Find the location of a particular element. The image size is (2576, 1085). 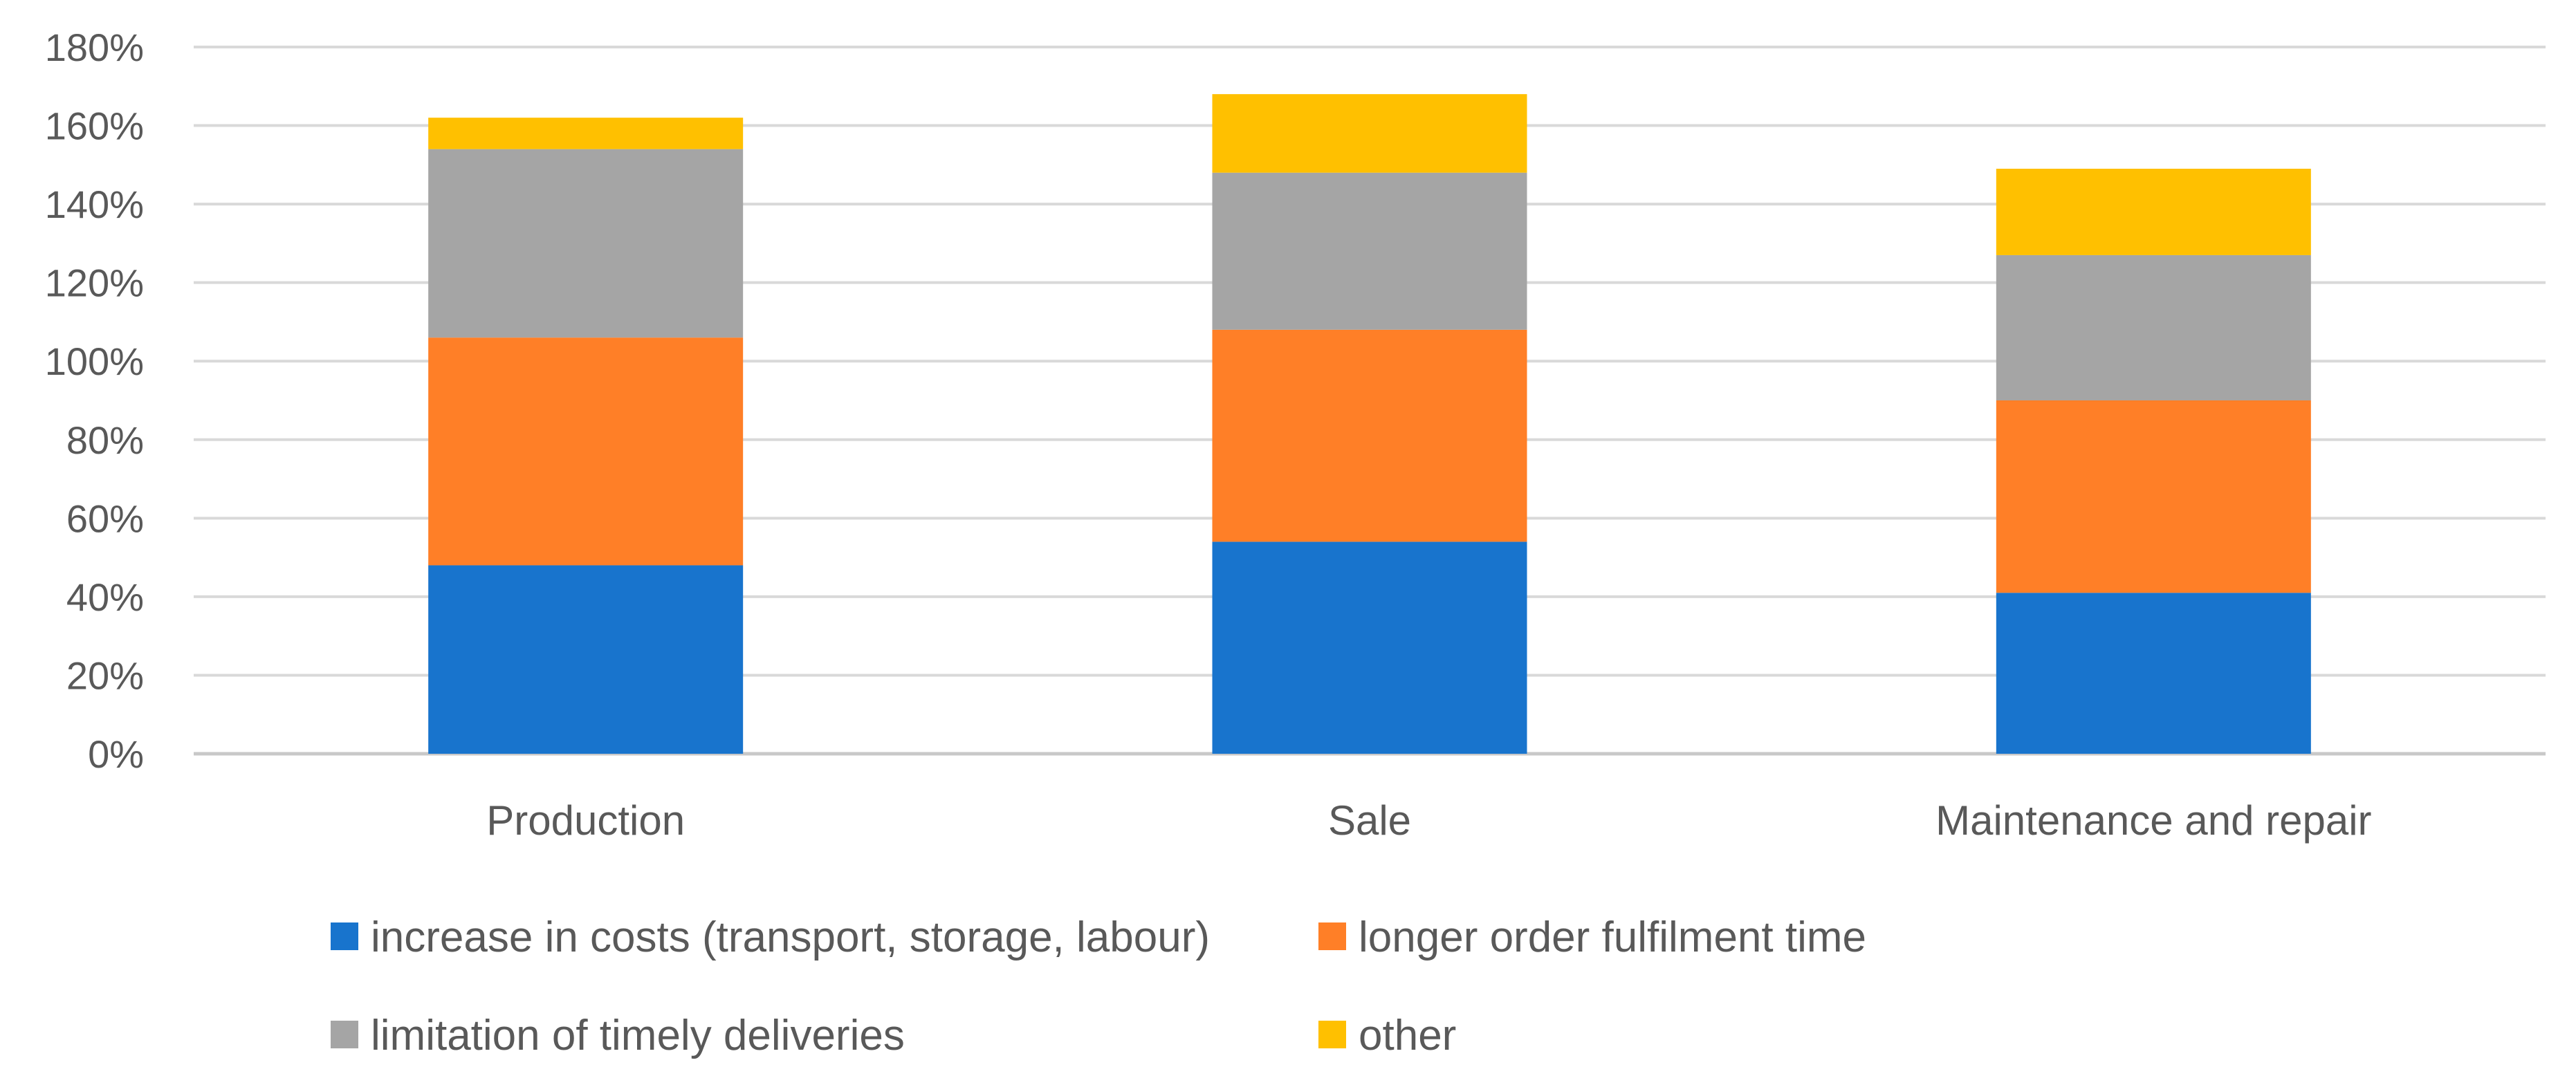

y-tick-label: 60% is located at coordinates (105, 518).